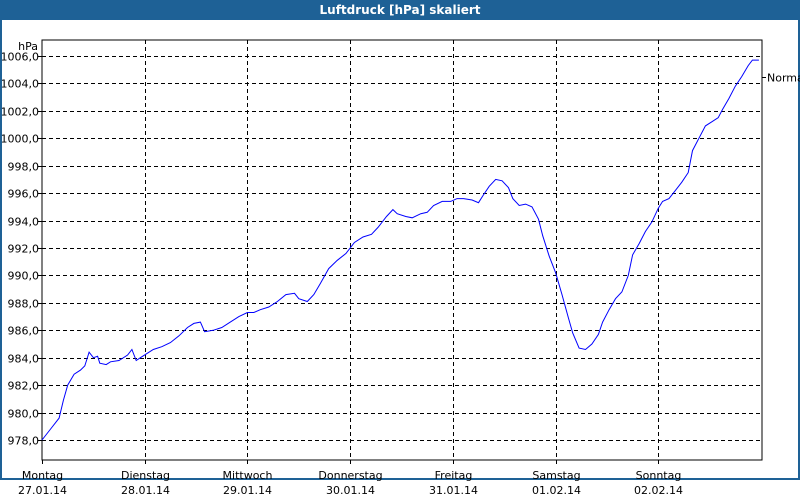  I want to click on y-tick-label: 980,0, so click(24, 414).